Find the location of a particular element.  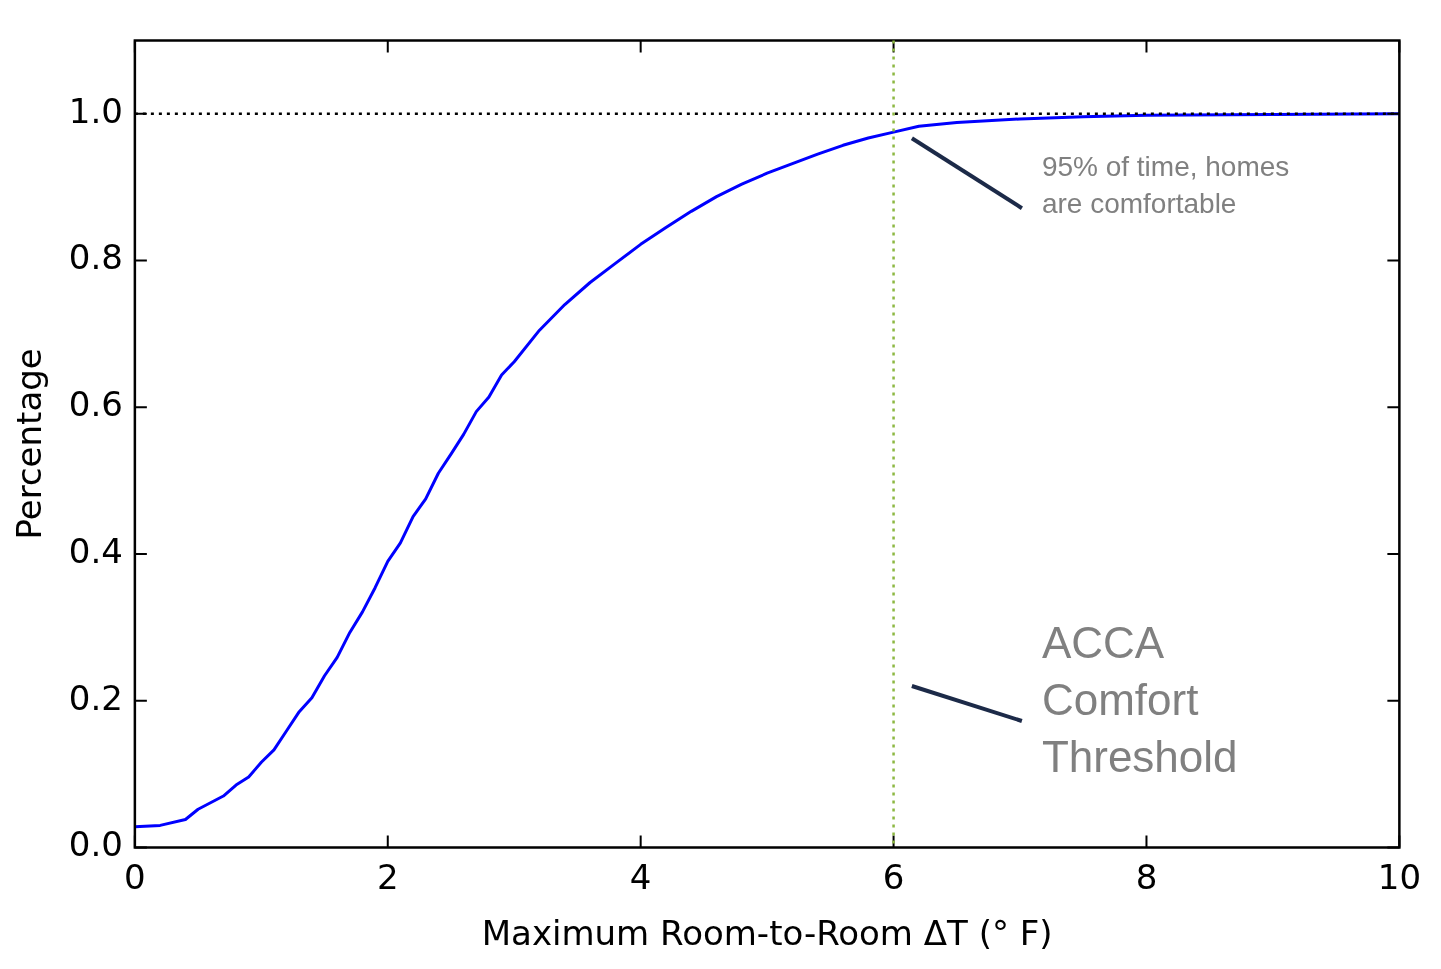

y-tick-label: 1.0 is located at coordinates (95, 110).